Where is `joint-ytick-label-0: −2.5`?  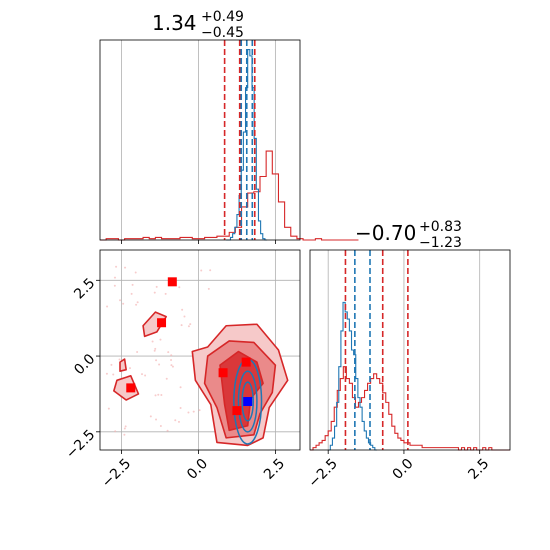
joint-ytick-label-0: −2.5 is located at coordinates (80, 444).